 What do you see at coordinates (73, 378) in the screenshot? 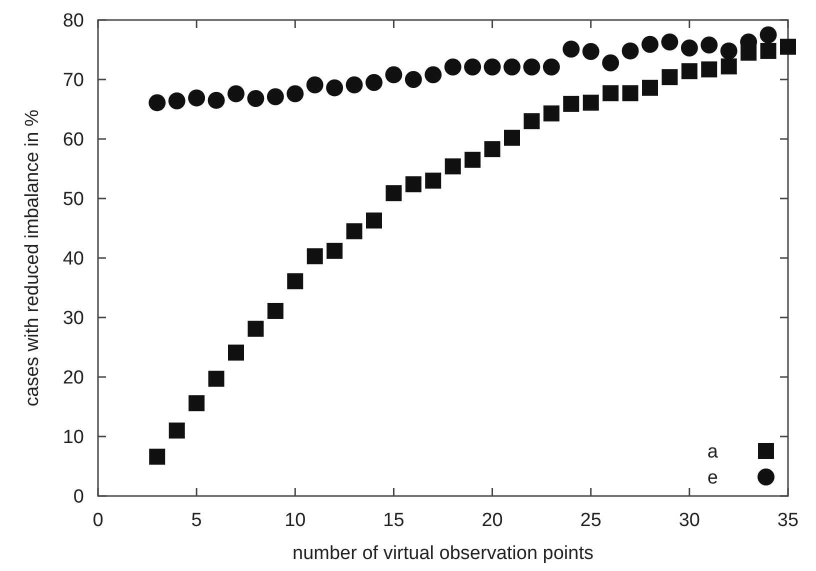
I see `y-tick-label: 20` at bounding box center [73, 378].